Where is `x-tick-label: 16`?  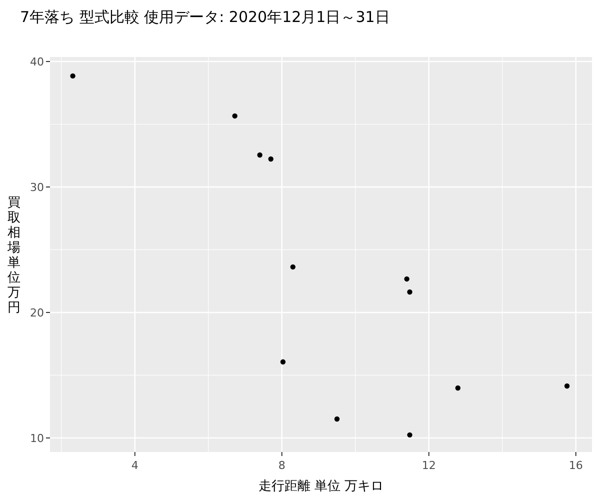 x-tick-label: 16 is located at coordinates (575, 465).